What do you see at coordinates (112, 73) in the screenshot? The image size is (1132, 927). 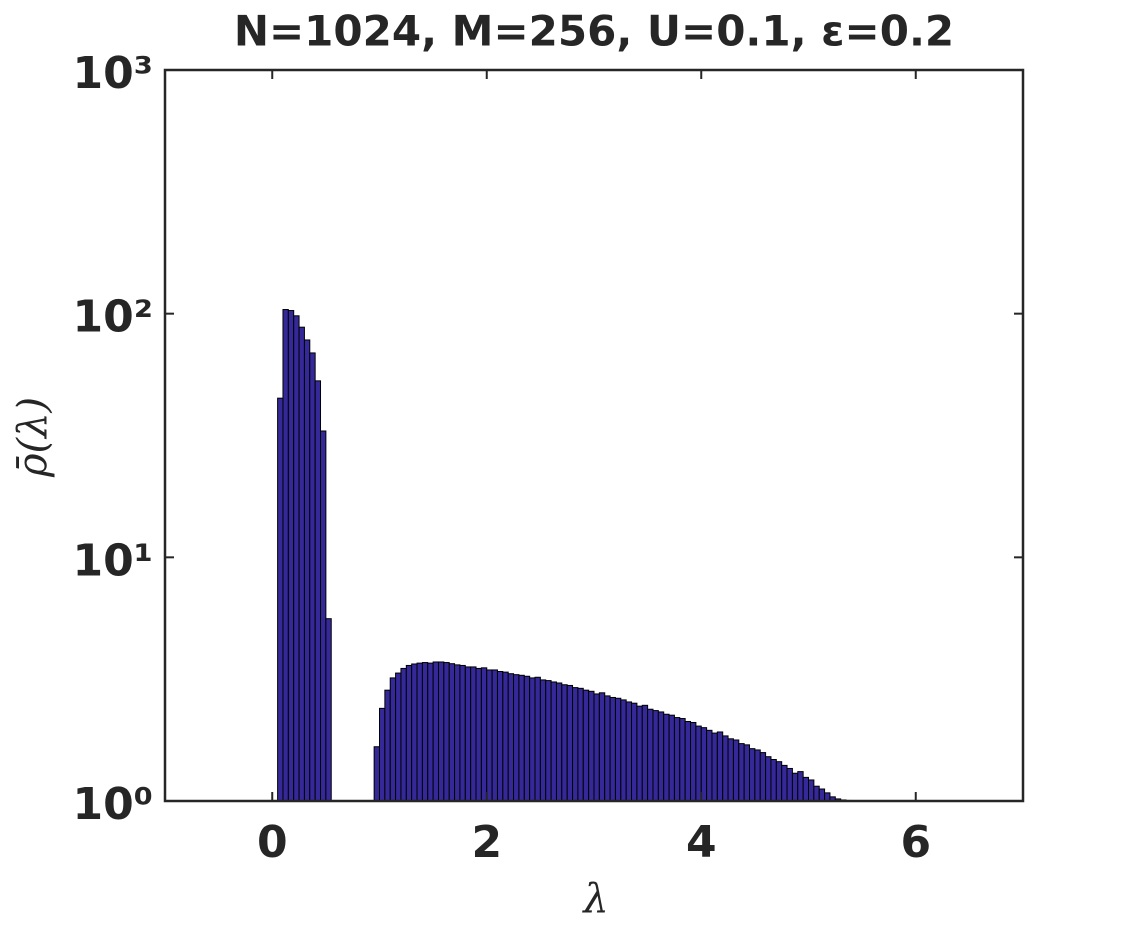 I see `y-tick-label: 10³` at bounding box center [112, 73].